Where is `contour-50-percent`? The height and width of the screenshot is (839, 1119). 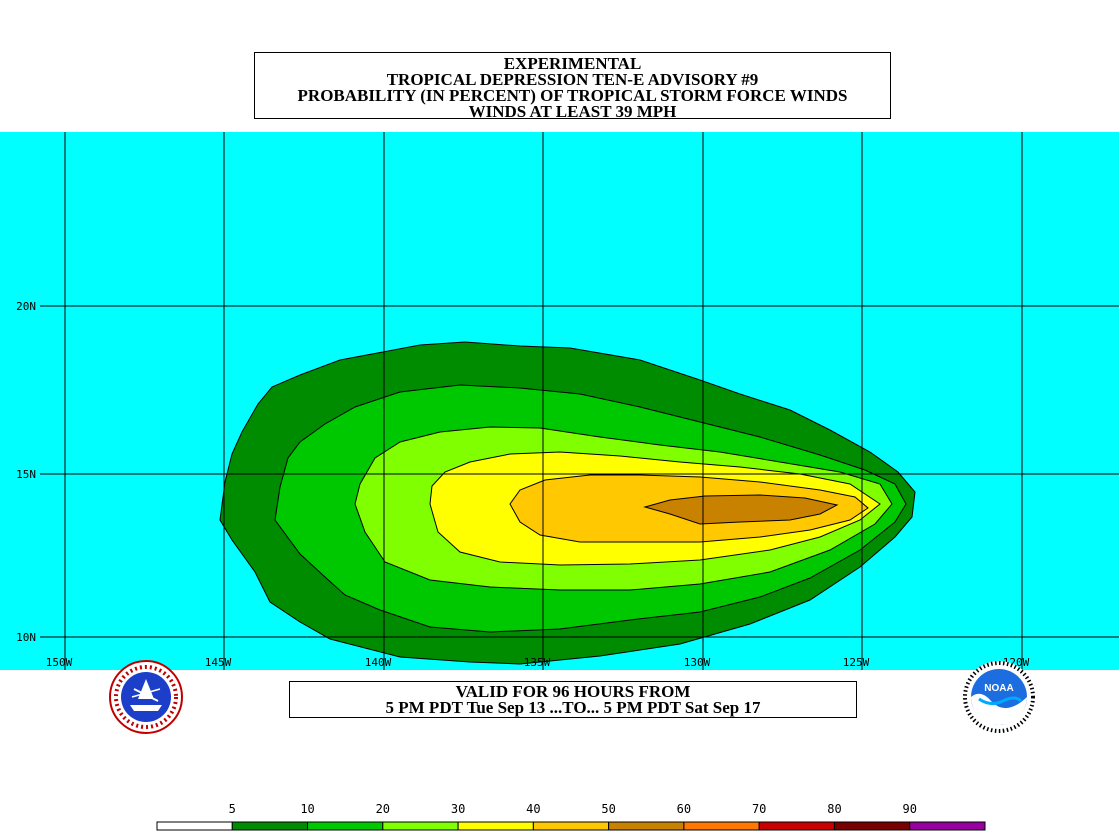
contour-50-percent is located at coordinates (741, 509).